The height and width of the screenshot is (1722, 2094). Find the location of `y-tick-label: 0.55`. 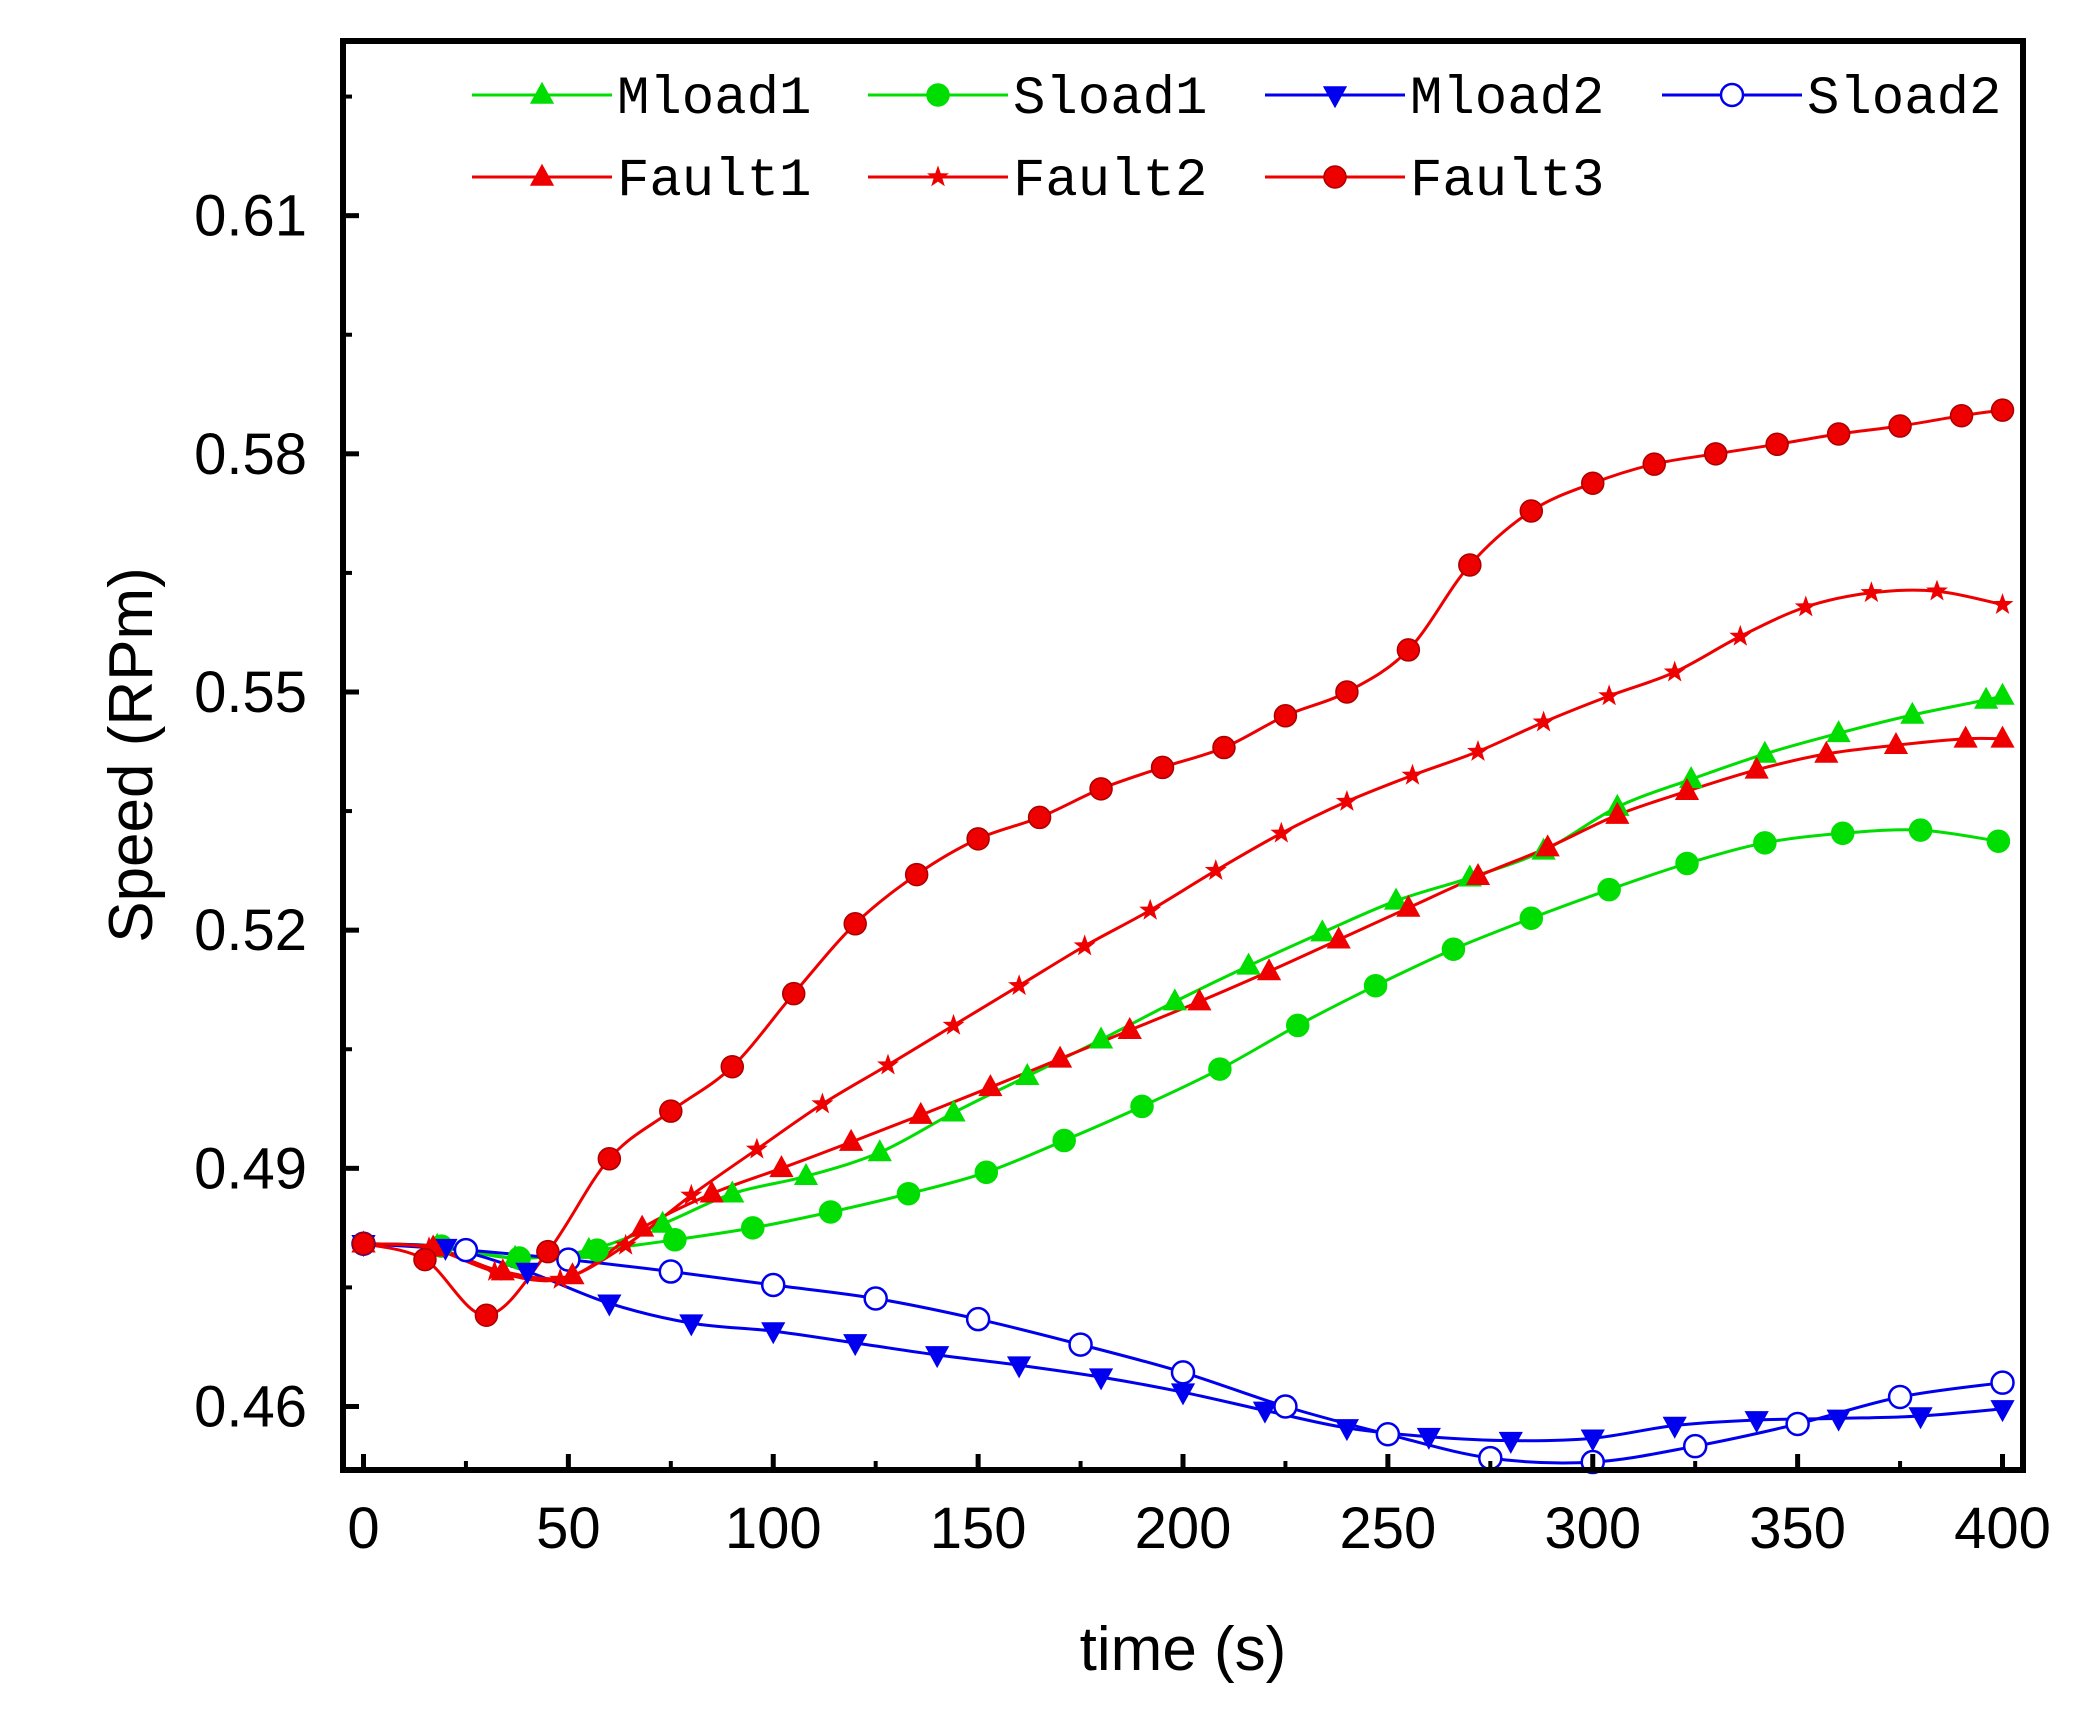

y-tick-label: 0.55 is located at coordinates (250, 692).